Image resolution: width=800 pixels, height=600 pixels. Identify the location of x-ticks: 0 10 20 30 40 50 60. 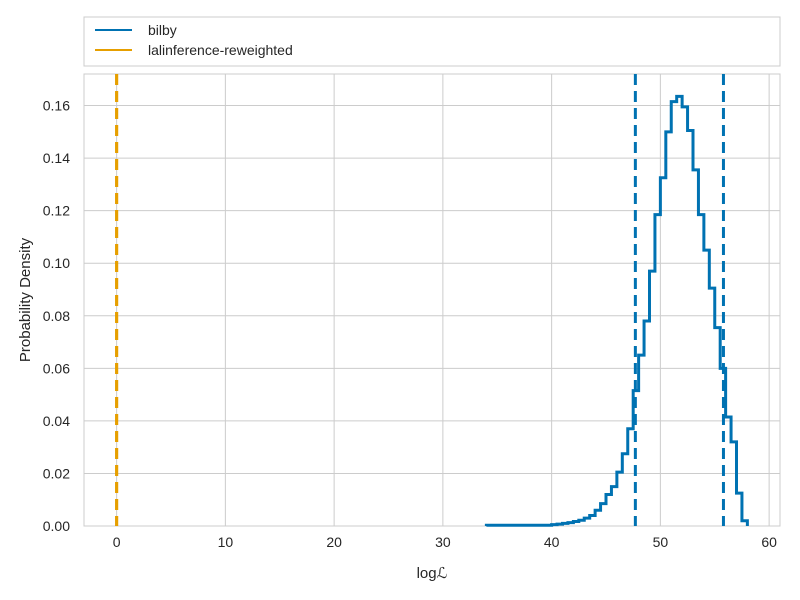
(445, 542).